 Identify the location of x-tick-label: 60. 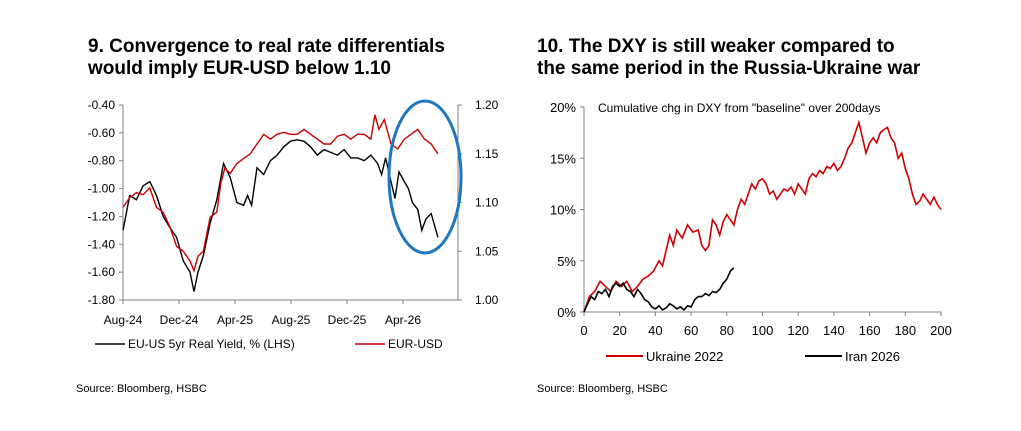
(691, 330).